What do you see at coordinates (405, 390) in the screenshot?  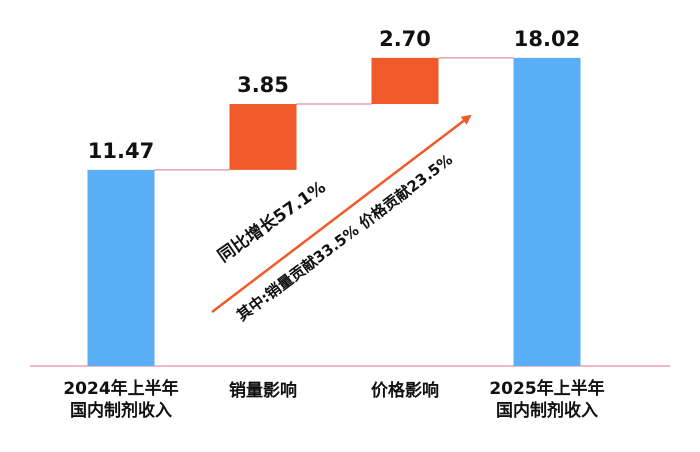 I see `x-tick-label: 价格影响` at bounding box center [405, 390].